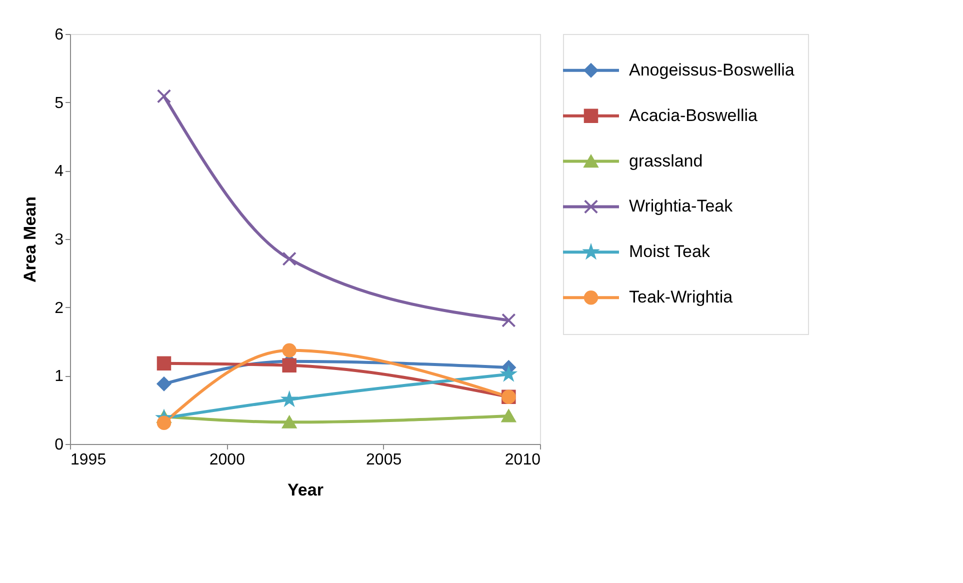 The width and height of the screenshot is (963, 583). What do you see at coordinates (306, 490) in the screenshot?
I see `x-axis-title: Year` at bounding box center [306, 490].